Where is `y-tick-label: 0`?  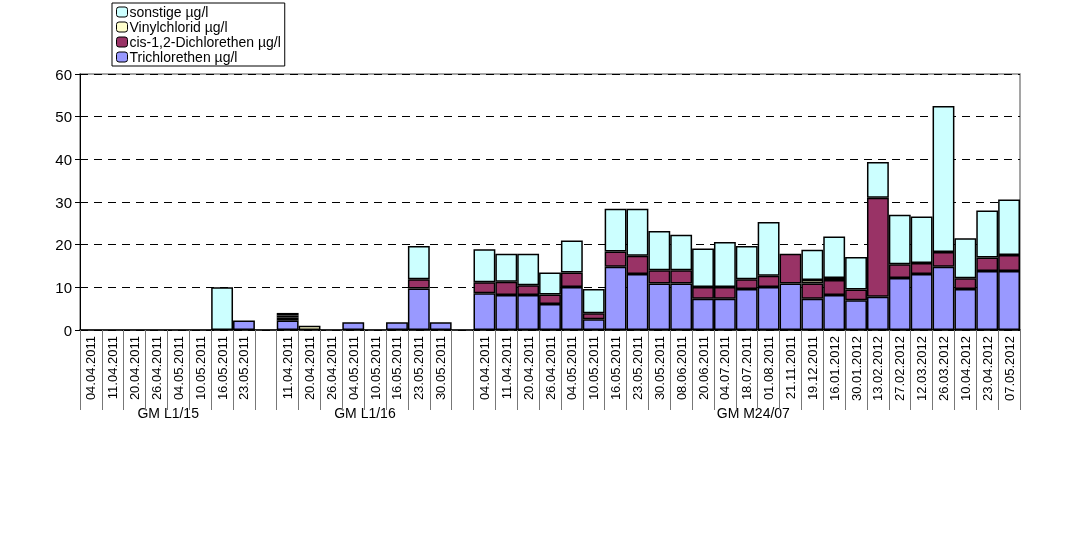
y-tick-label: 0 is located at coordinates (67, 330).